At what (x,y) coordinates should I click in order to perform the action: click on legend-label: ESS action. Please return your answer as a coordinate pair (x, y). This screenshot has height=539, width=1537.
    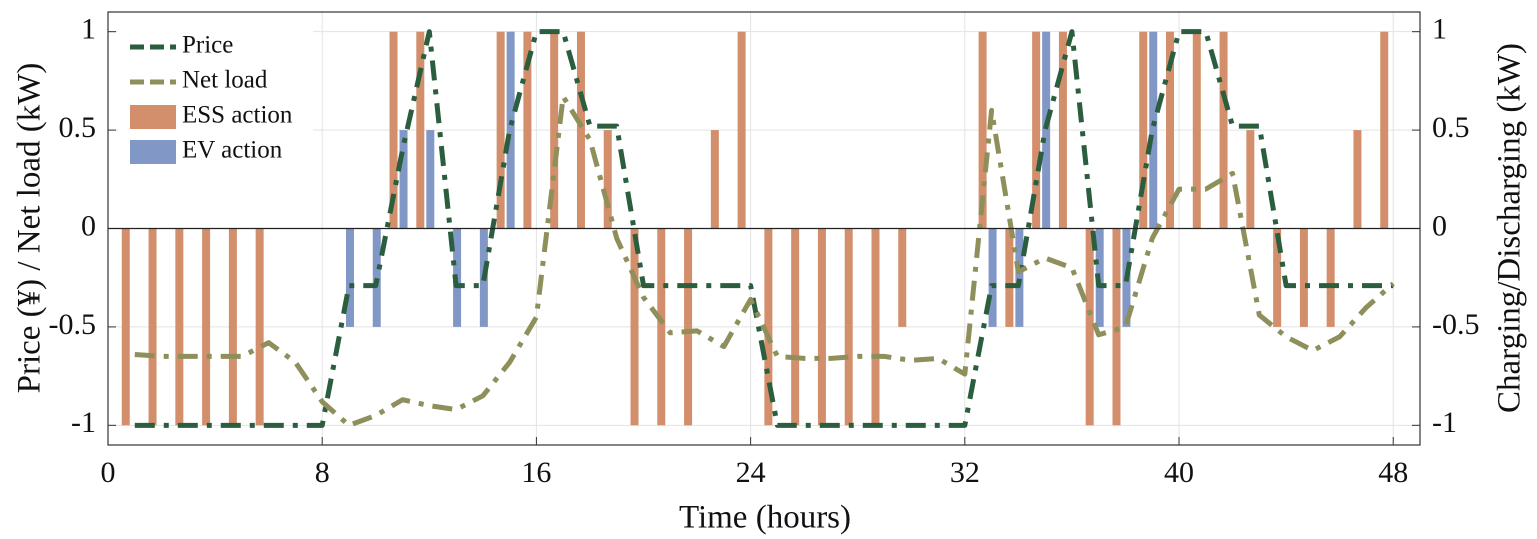
    Looking at the image, I should click on (237, 115).